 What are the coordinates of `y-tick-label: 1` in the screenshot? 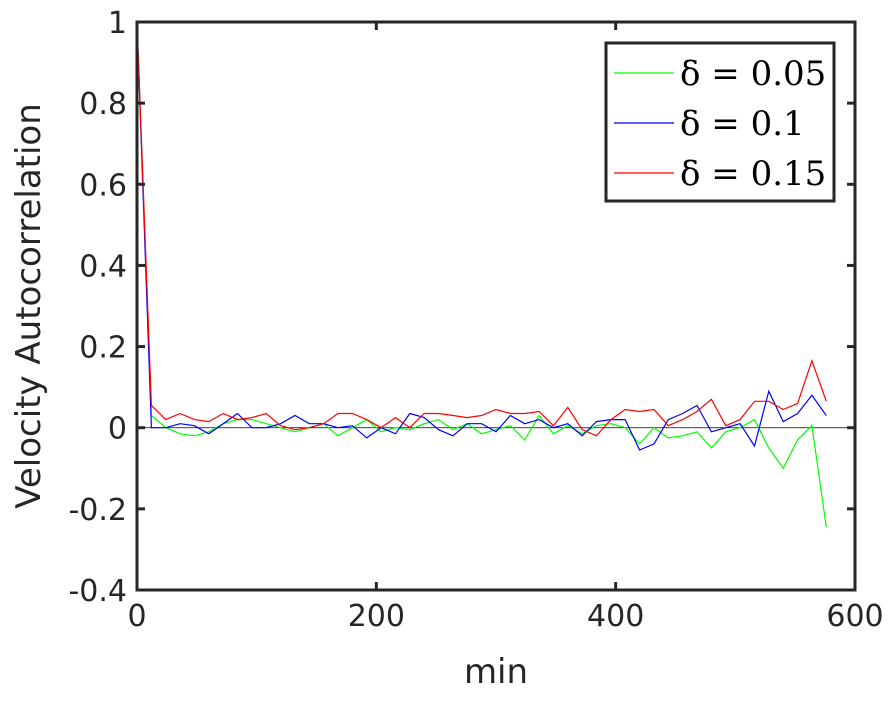 It's located at (117, 23).